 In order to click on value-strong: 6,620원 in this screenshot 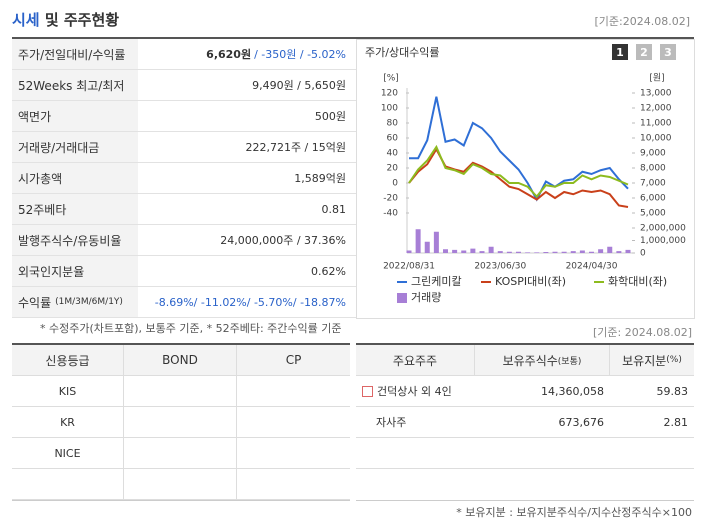, I will do `click(229, 54)`.